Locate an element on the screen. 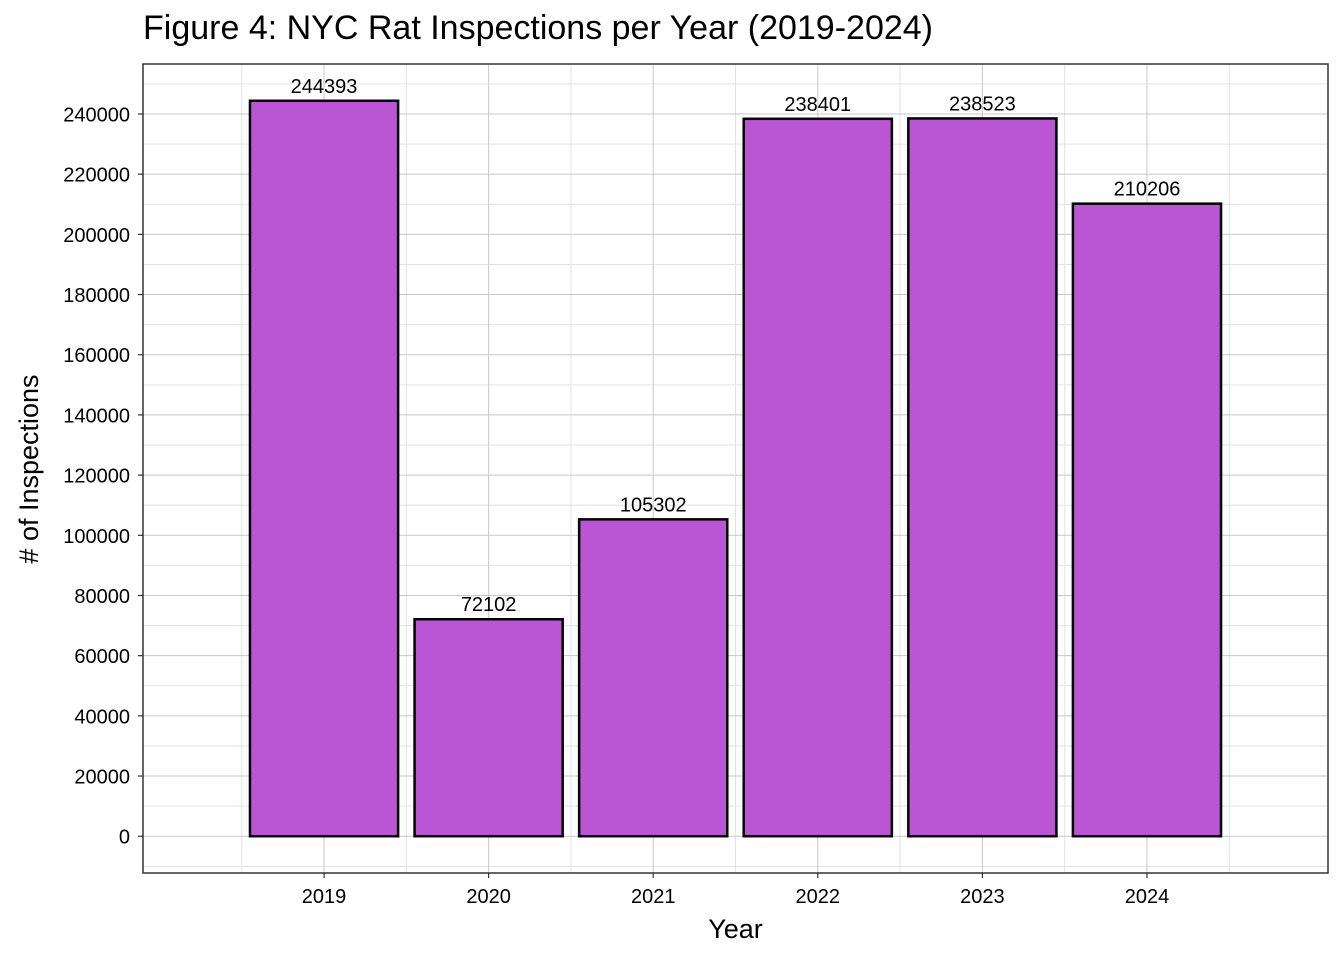 This screenshot has height=960, width=1344. x-tick-label: 2019 is located at coordinates (324, 897).